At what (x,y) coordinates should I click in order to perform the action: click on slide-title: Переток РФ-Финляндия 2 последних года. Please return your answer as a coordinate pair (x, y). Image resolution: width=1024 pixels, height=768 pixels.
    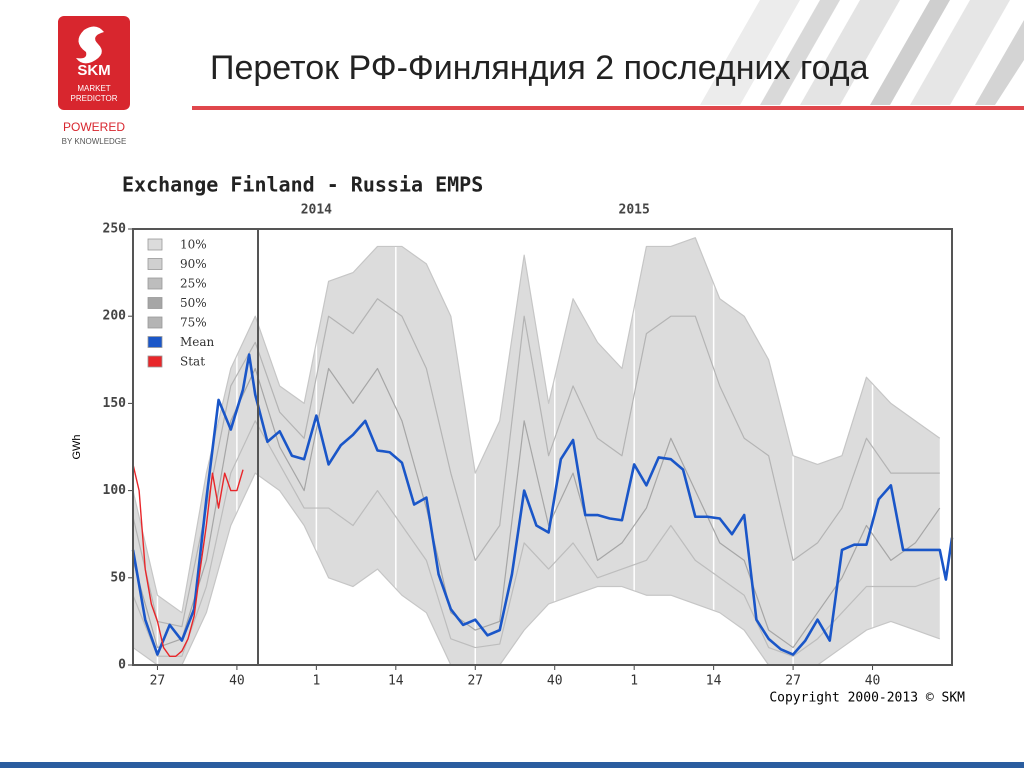
    Looking at the image, I should click on (539, 68).